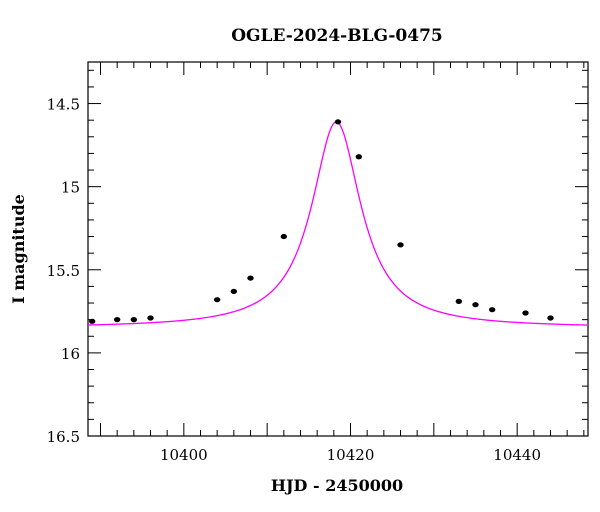 The height and width of the screenshot is (512, 600). What do you see at coordinates (63, 271) in the screenshot?
I see `y-tick-label: 15.5` at bounding box center [63, 271].